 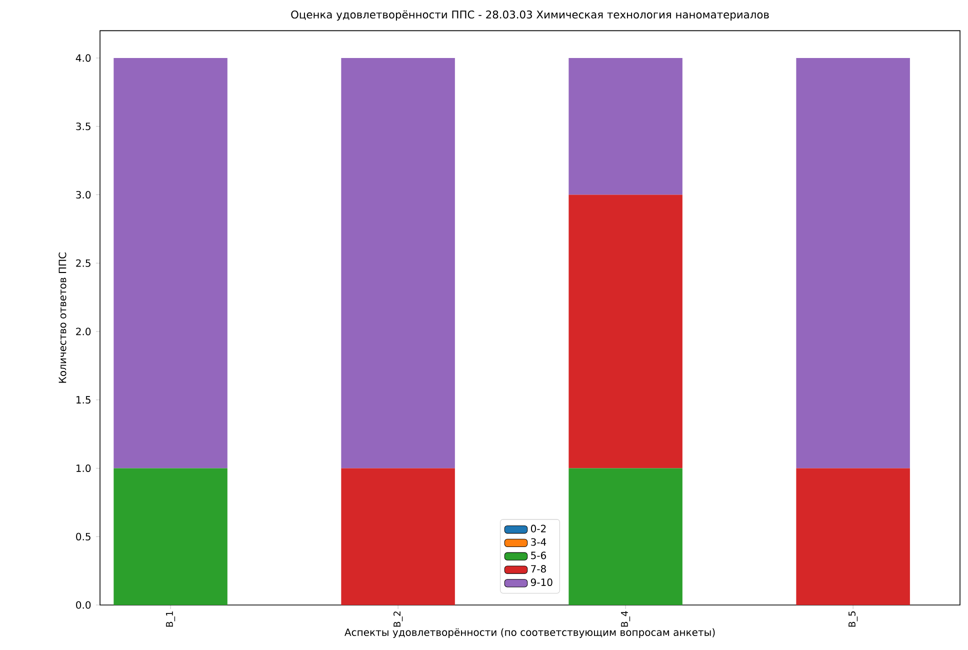 What do you see at coordinates (538, 556) in the screenshot?
I see `legend-label: 5-6` at bounding box center [538, 556].